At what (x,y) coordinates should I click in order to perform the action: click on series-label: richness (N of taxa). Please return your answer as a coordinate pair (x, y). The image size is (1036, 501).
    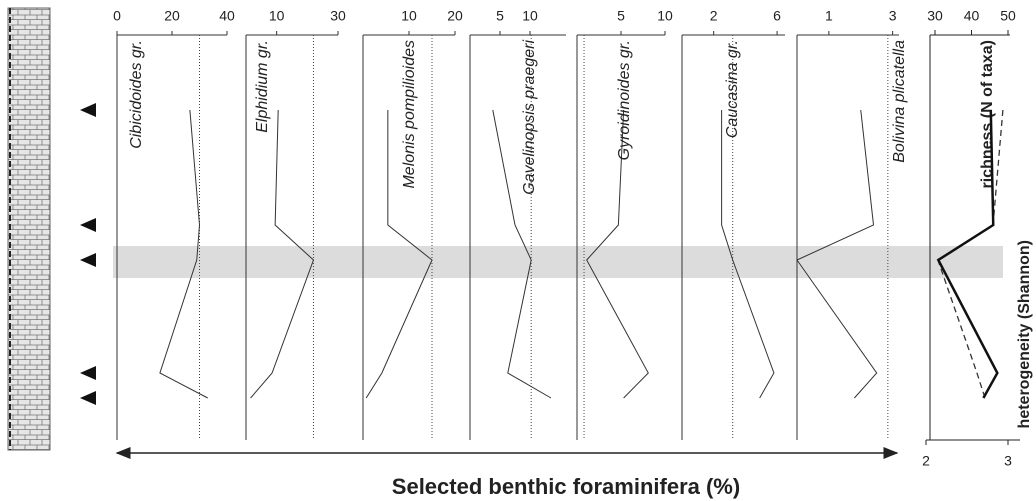
    Looking at the image, I should click on (987, 114).